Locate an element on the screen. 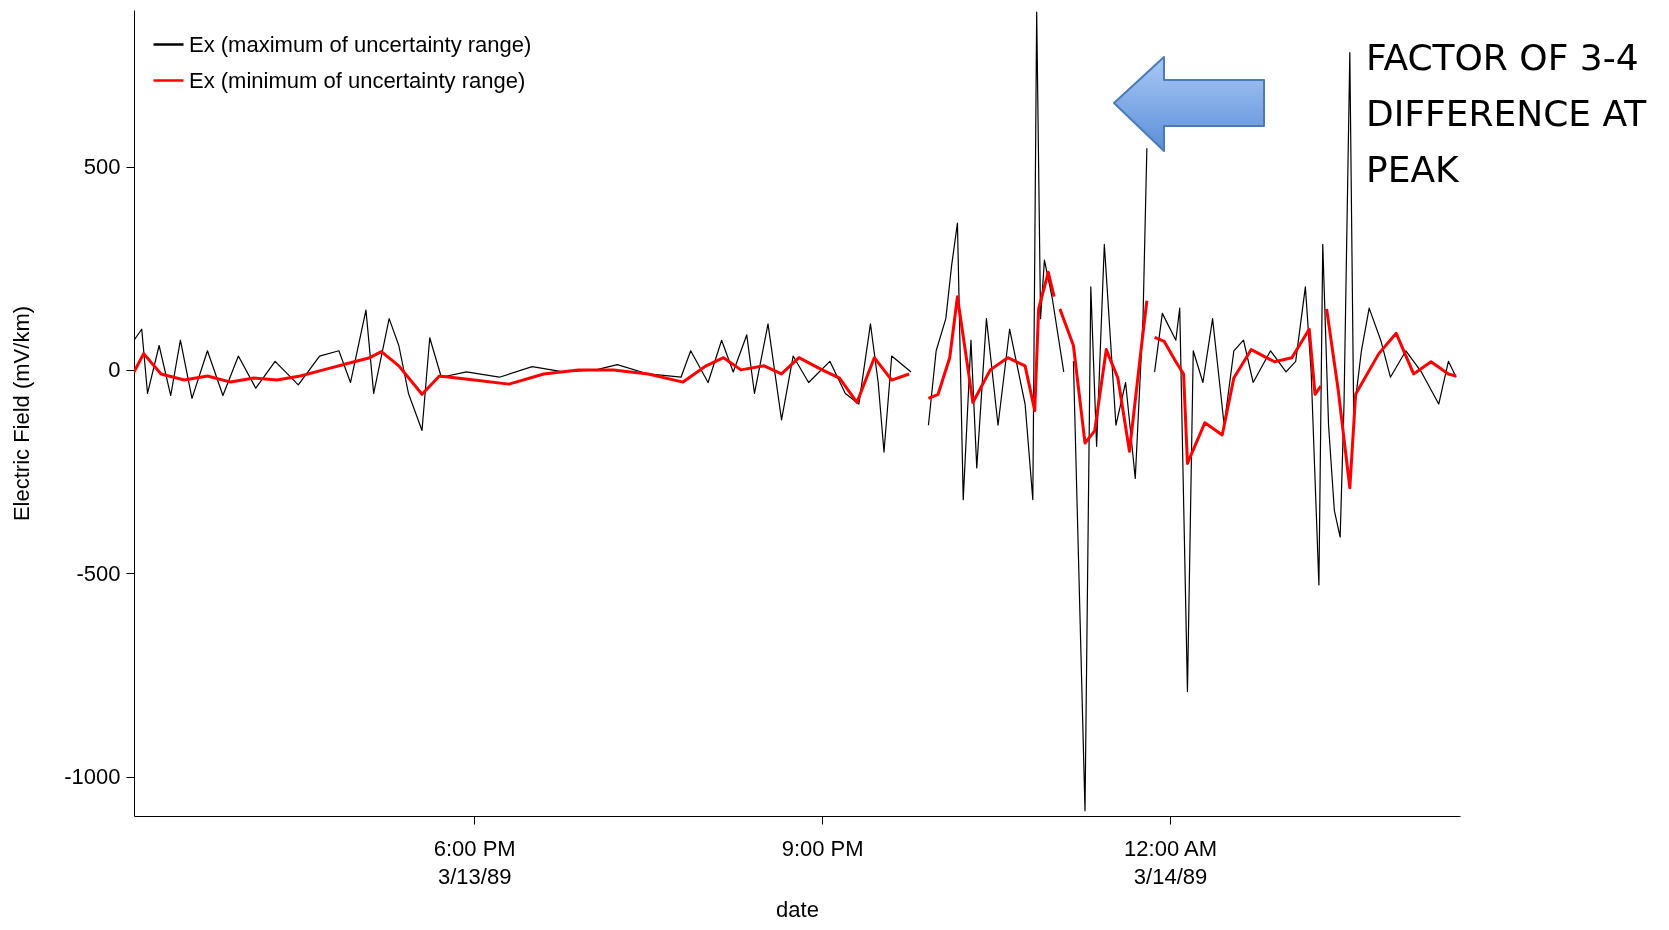 The height and width of the screenshot is (930, 1669). x-tick-label: 12:00 AM 3/14/89 is located at coordinates (1171, 862).